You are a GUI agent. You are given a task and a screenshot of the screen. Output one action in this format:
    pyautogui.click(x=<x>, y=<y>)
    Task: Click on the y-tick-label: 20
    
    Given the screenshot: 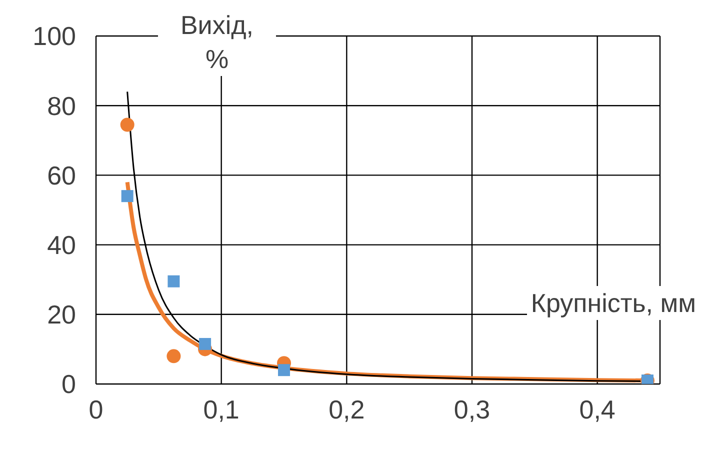 What is the action you would take?
    pyautogui.click(x=61, y=315)
    